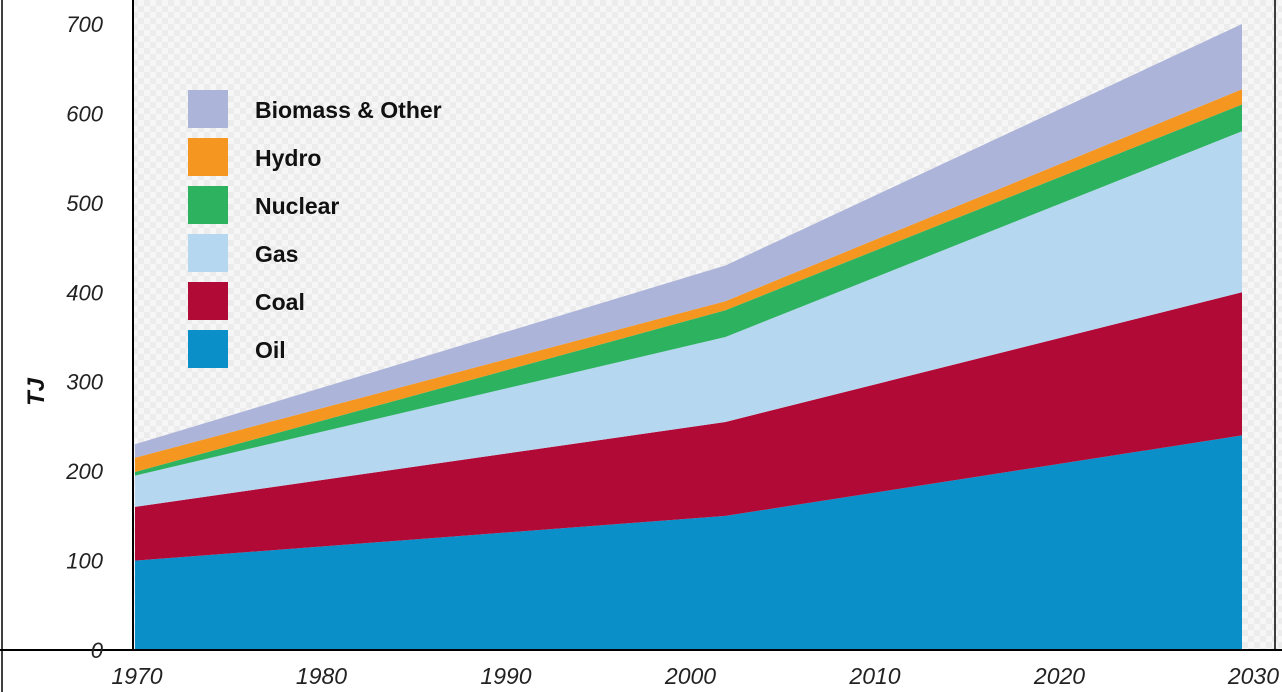 The image size is (1282, 692). What do you see at coordinates (208, 253) in the screenshot?
I see `legend-swatch-gas` at bounding box center [208, 253].